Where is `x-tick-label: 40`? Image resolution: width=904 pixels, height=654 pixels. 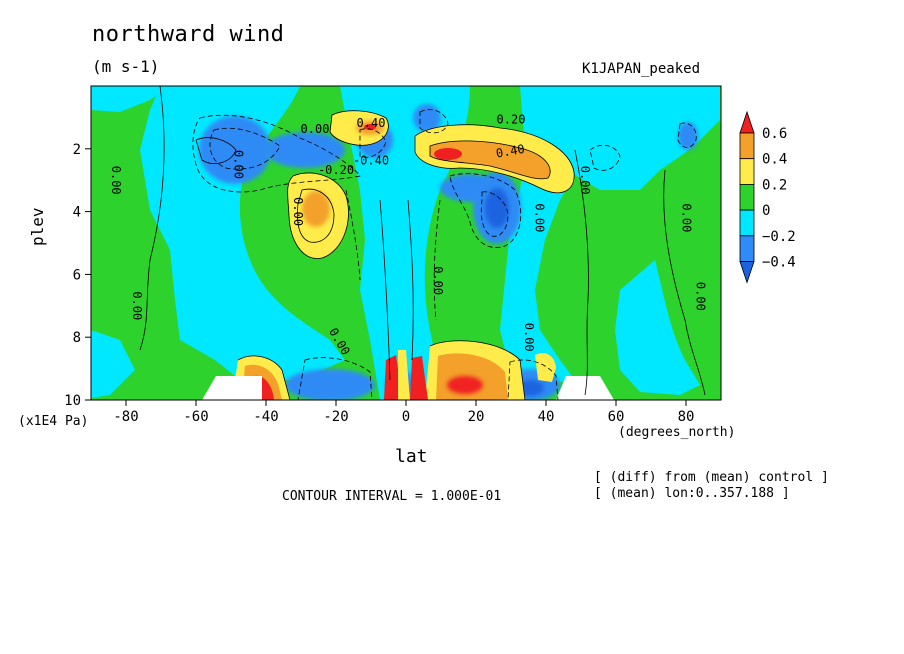
x-tick-label: 40 is located at coordinates (546, 417).